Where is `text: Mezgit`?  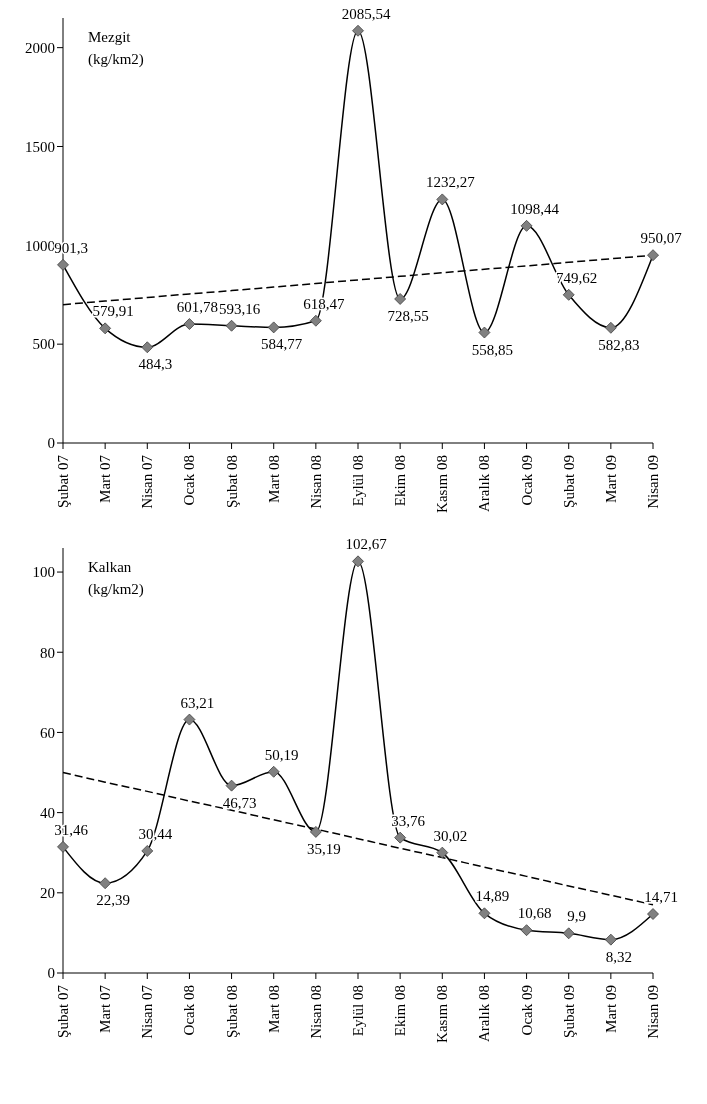 text: Mezgit is located at coordinates (110, 37).